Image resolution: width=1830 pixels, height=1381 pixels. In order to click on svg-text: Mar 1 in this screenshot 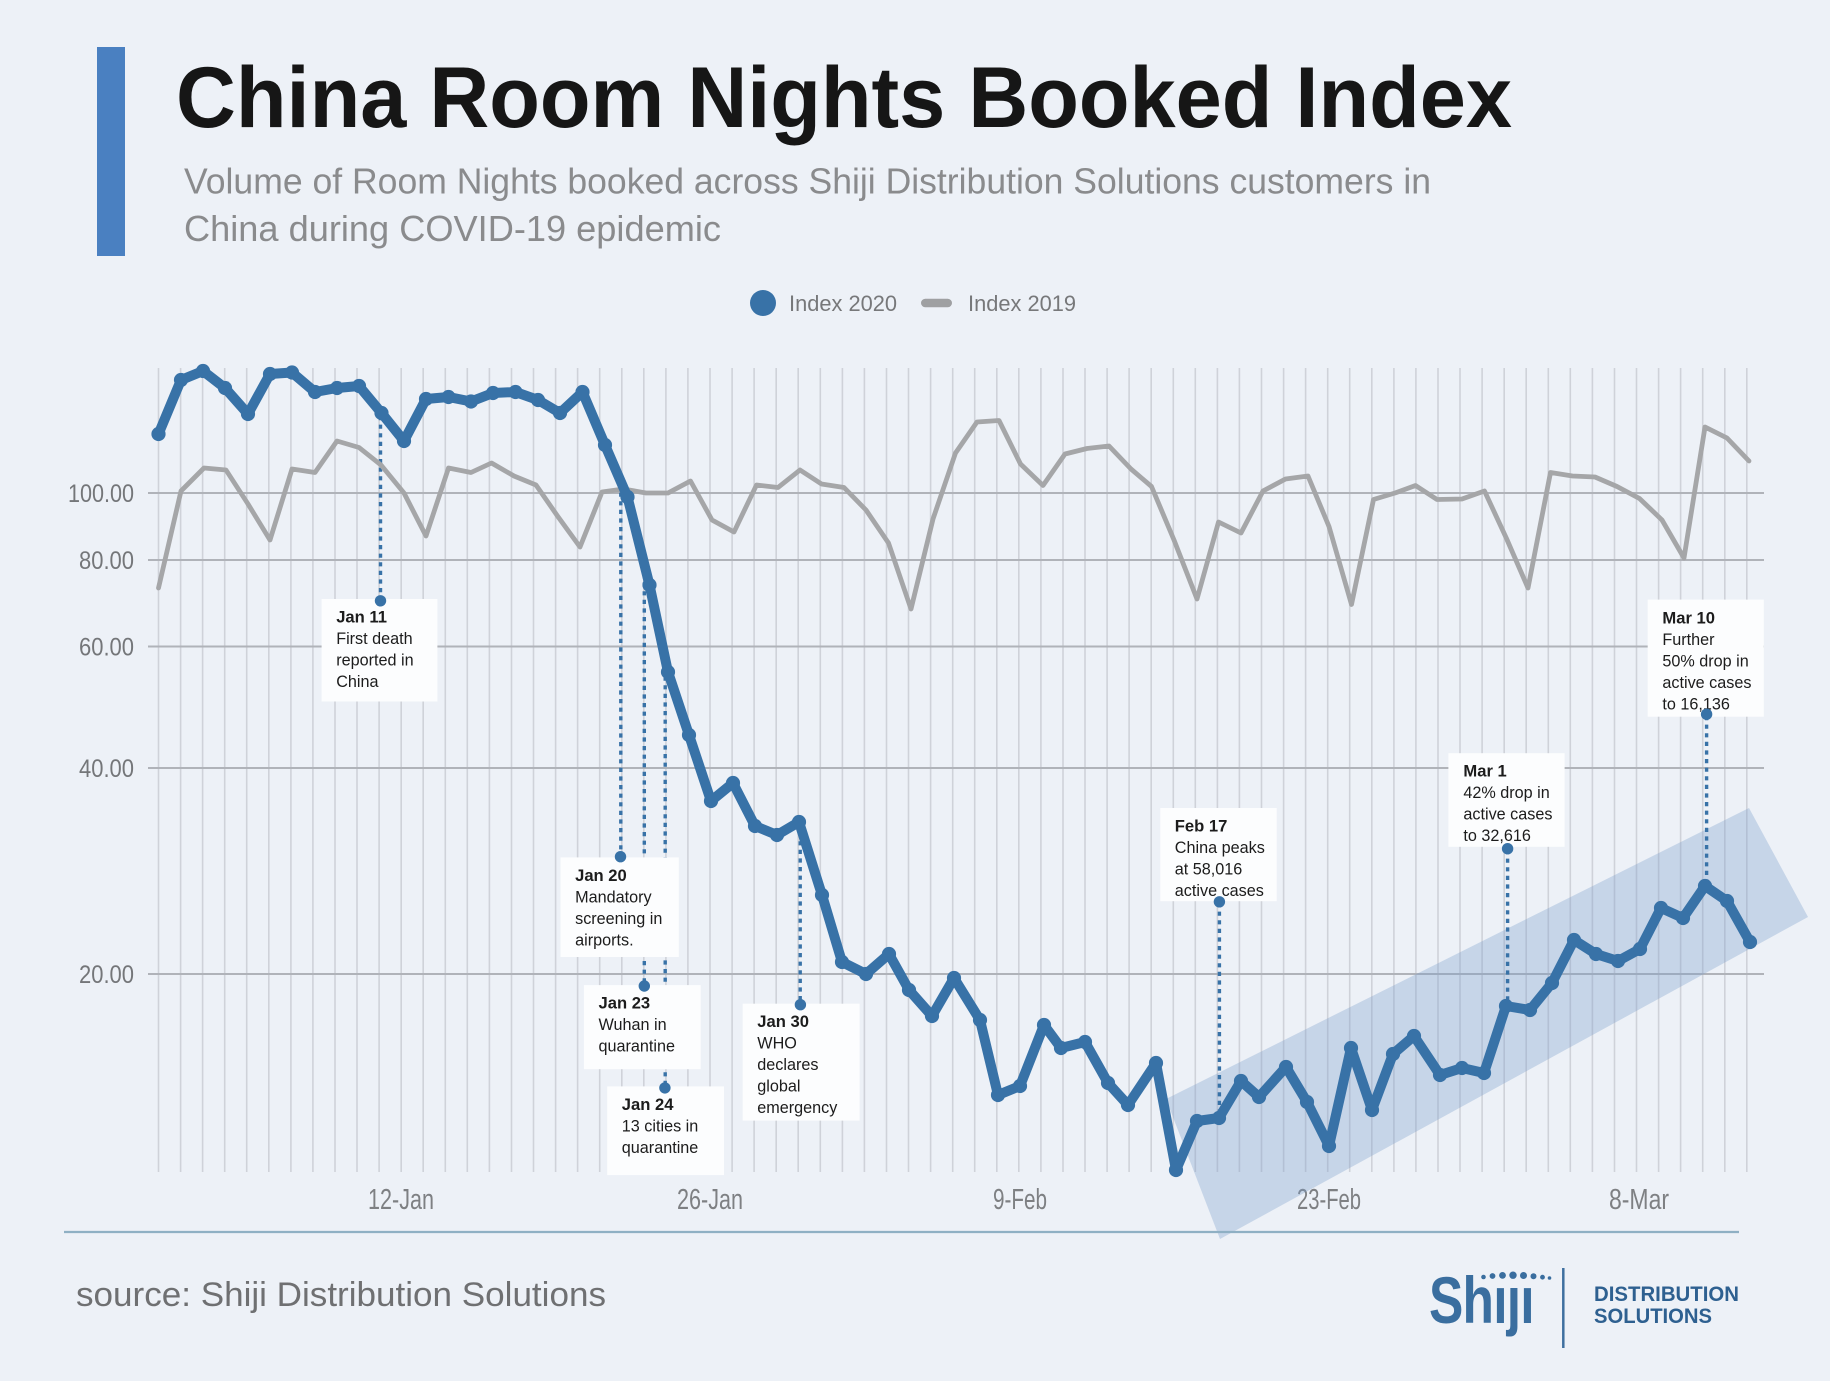, I will do `click(1484, 771)`.